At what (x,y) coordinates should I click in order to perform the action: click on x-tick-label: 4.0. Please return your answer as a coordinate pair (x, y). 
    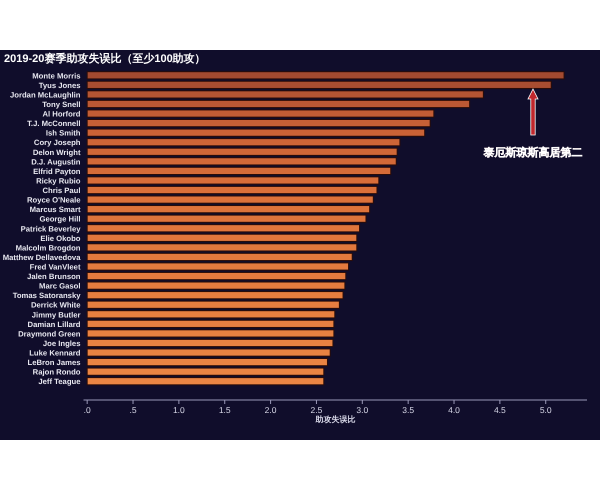
    Looking at the image, I should click on (454, 410).